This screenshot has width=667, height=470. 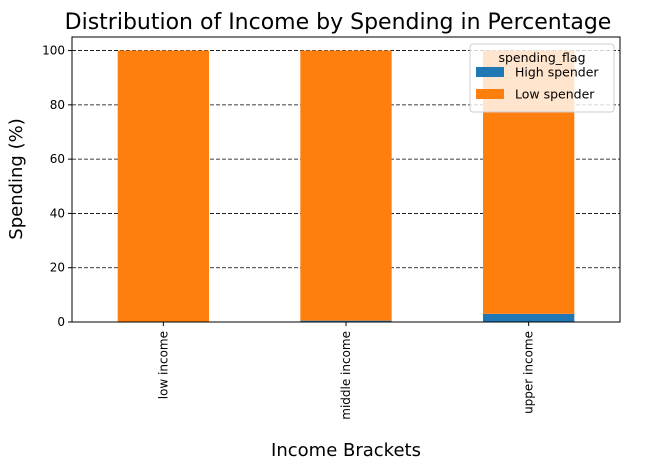 I want to click on y-tick-label: 100, so click(x=53, y=51).